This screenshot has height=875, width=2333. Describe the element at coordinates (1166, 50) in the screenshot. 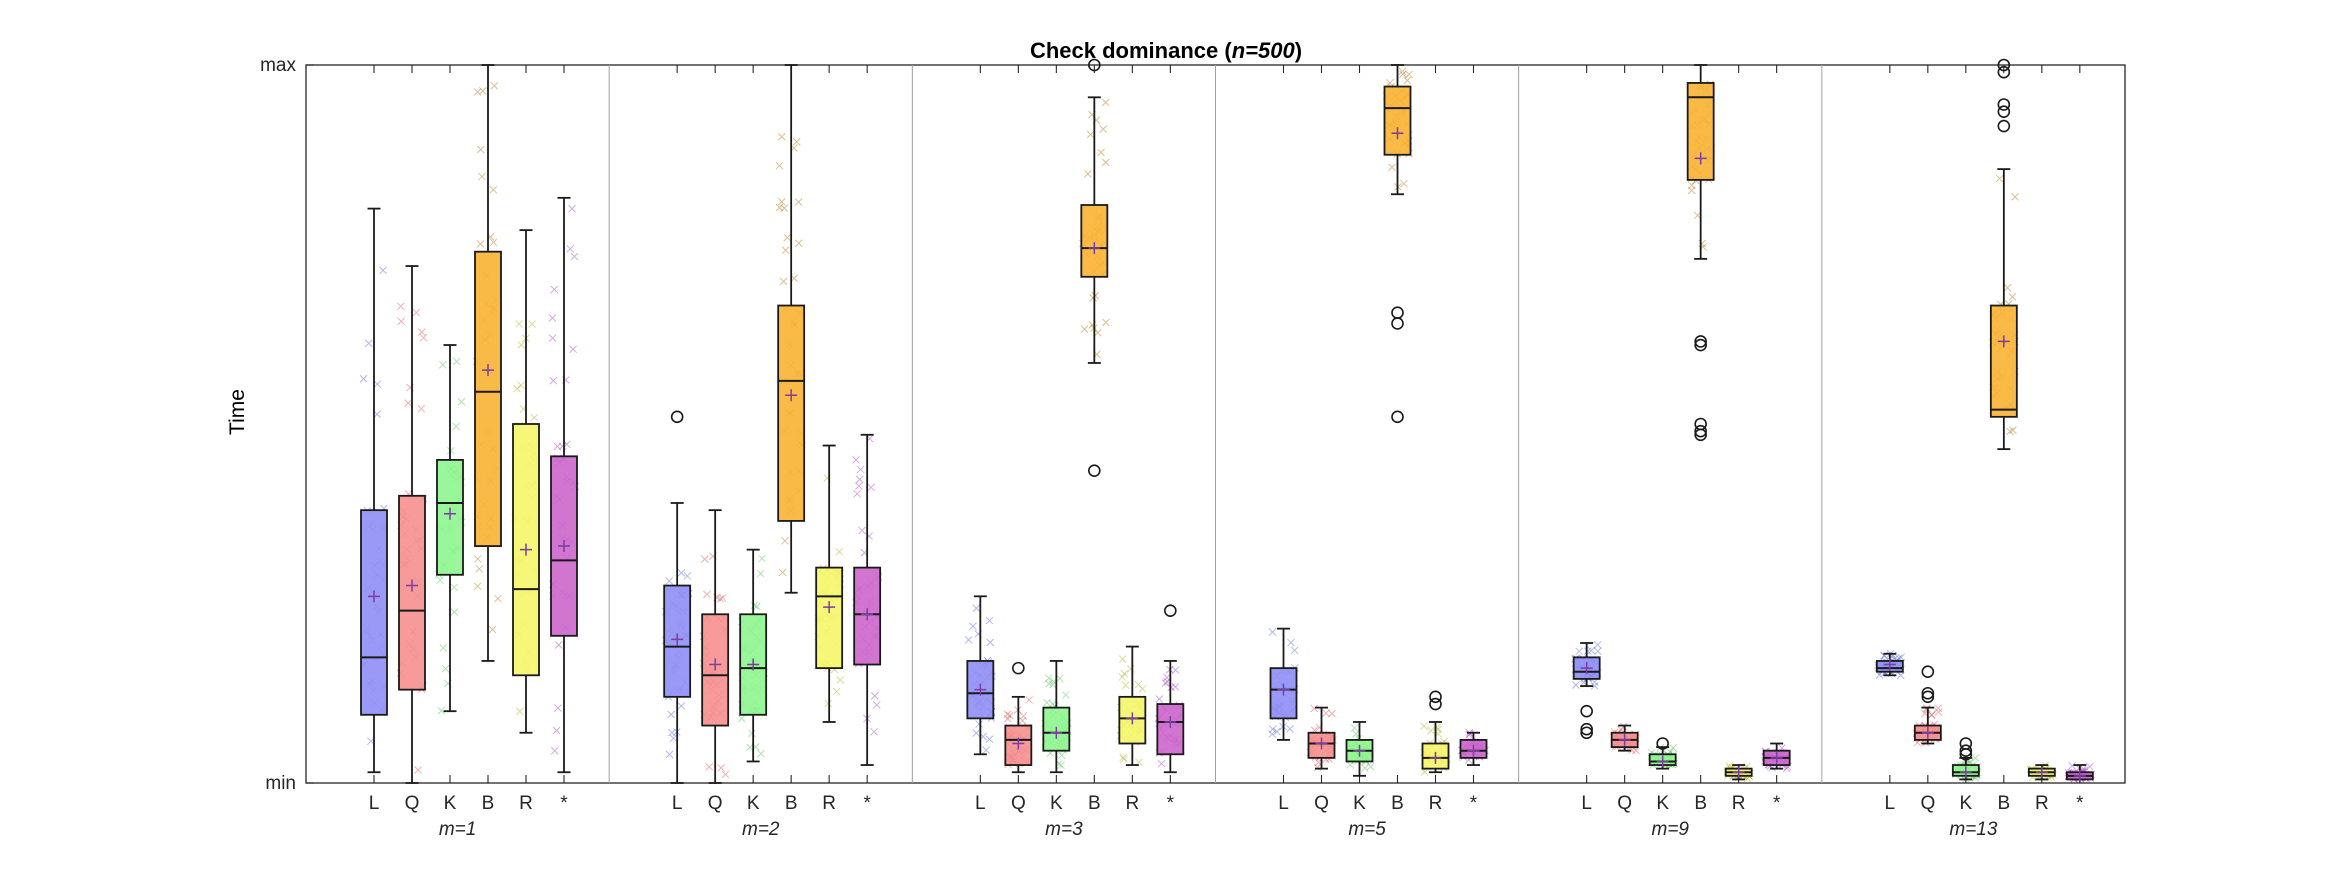

I see `chart-title: Check dominance (n=500)` at that location.